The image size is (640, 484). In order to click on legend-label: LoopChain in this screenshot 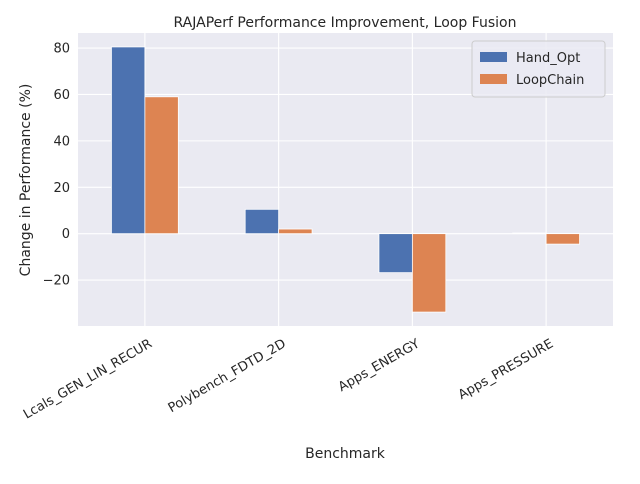, I will do `click(550, 80)`.